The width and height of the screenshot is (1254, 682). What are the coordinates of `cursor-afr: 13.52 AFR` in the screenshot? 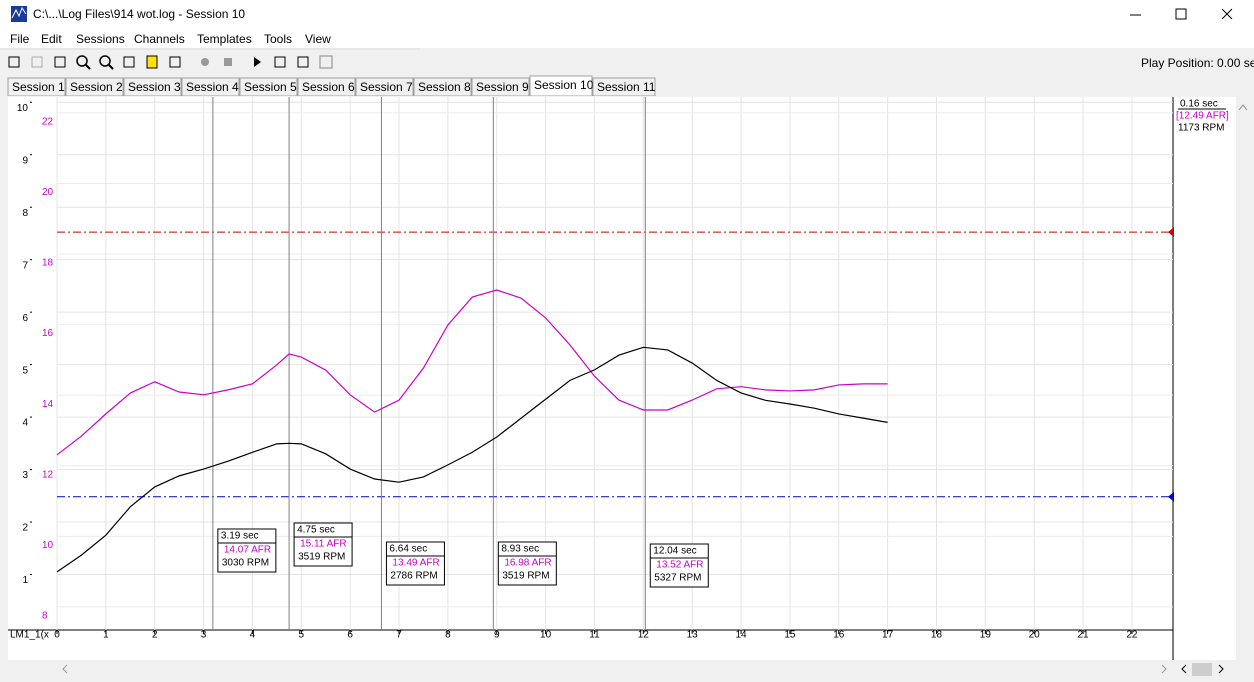 It's located at (679, 565).